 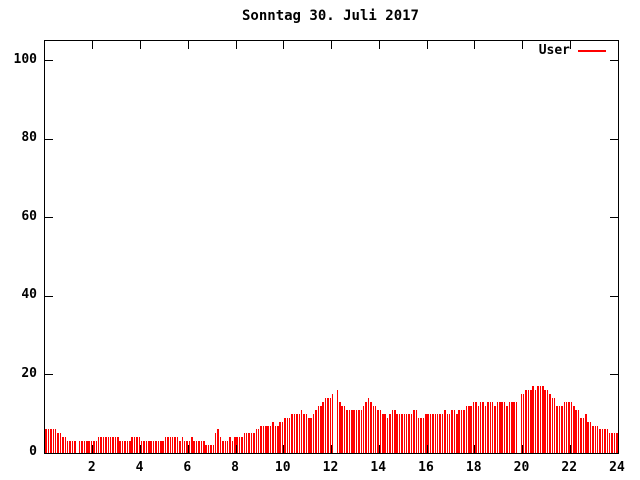 I want to click on y-tick-label: 0, so click(x=33, y=451).